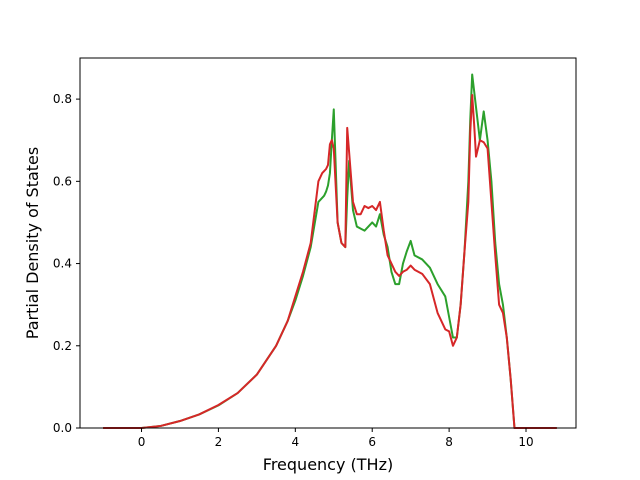 Image resolution: width=640 pixels, height=480 pixels. I want to click on x-tick-label: 4, so click(295, 442).